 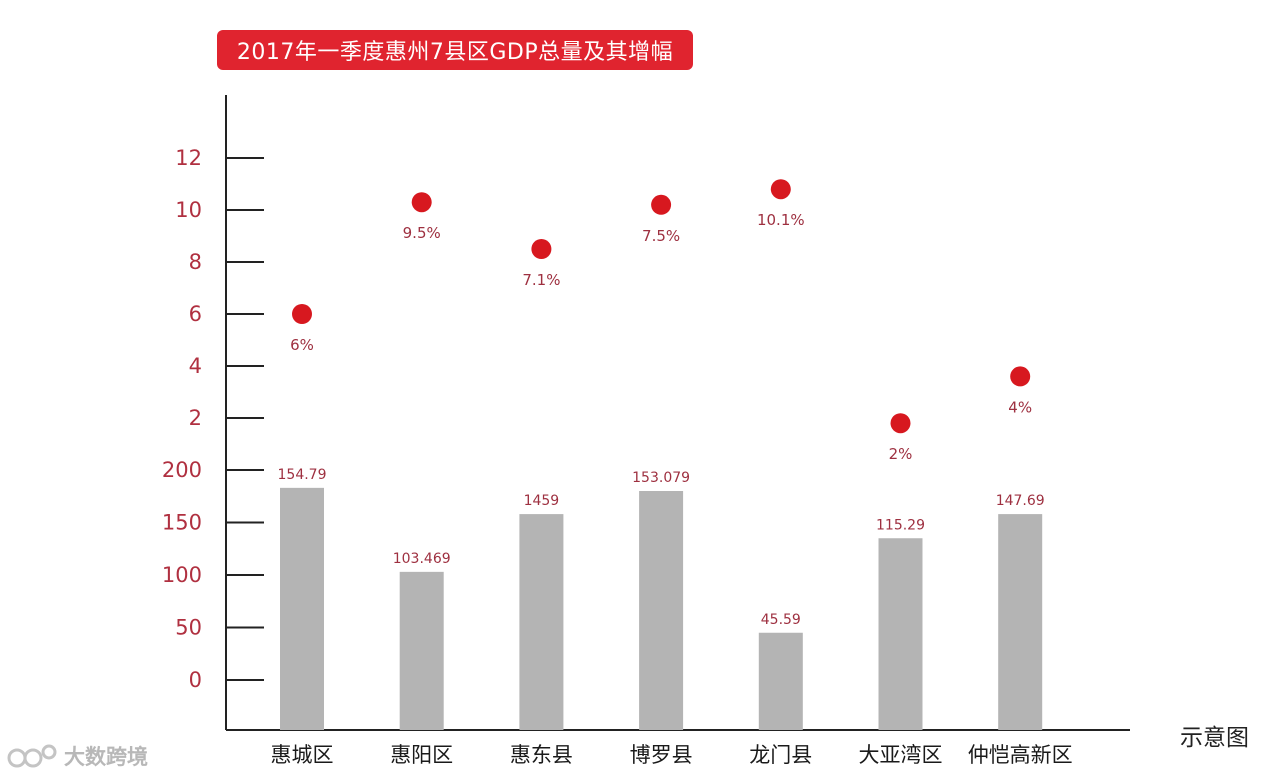 I want to click on bar-value-label: 1459, so click(x=542, y=501).